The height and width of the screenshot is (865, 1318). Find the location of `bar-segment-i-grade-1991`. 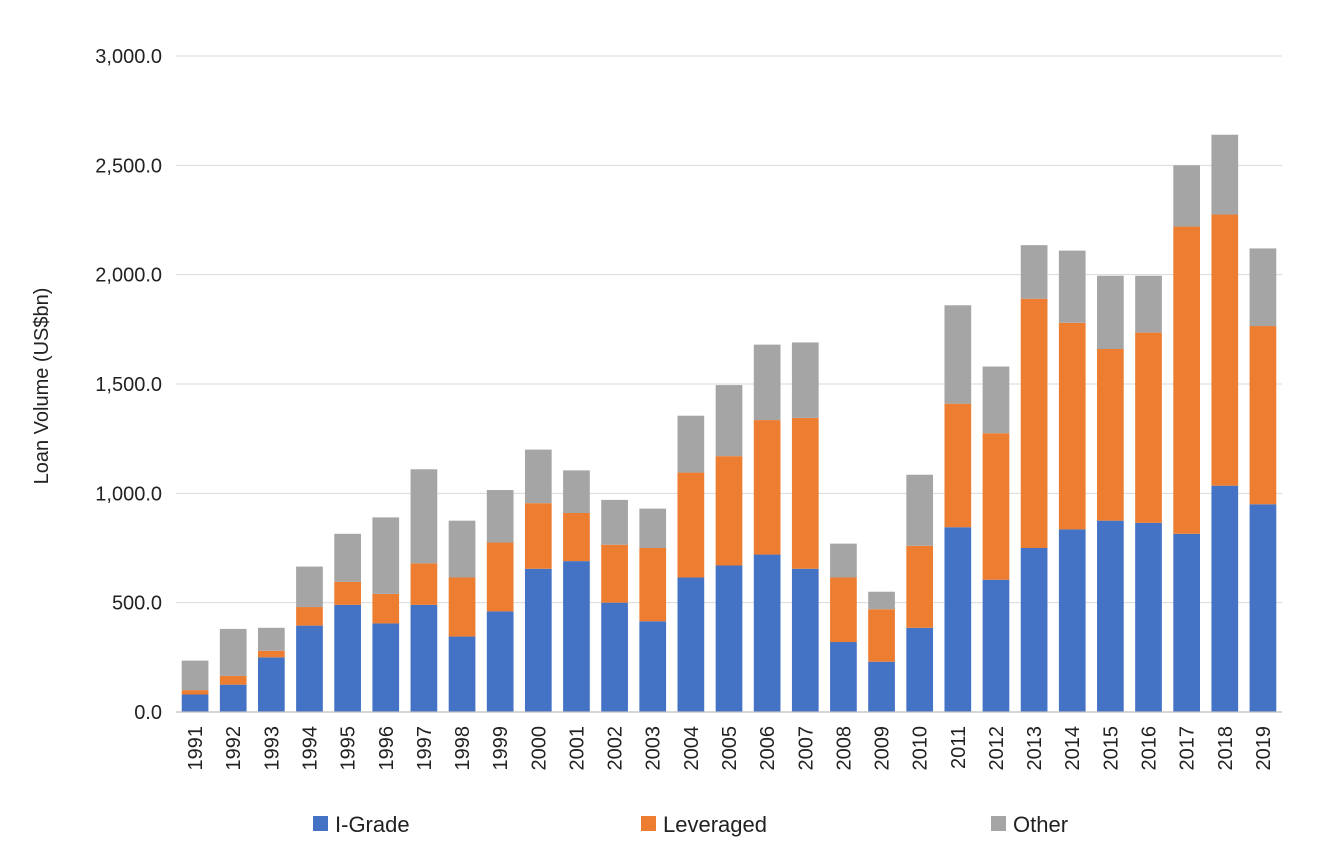

bar-segment-i-grade-1991 is located at coordinates (195, 703).